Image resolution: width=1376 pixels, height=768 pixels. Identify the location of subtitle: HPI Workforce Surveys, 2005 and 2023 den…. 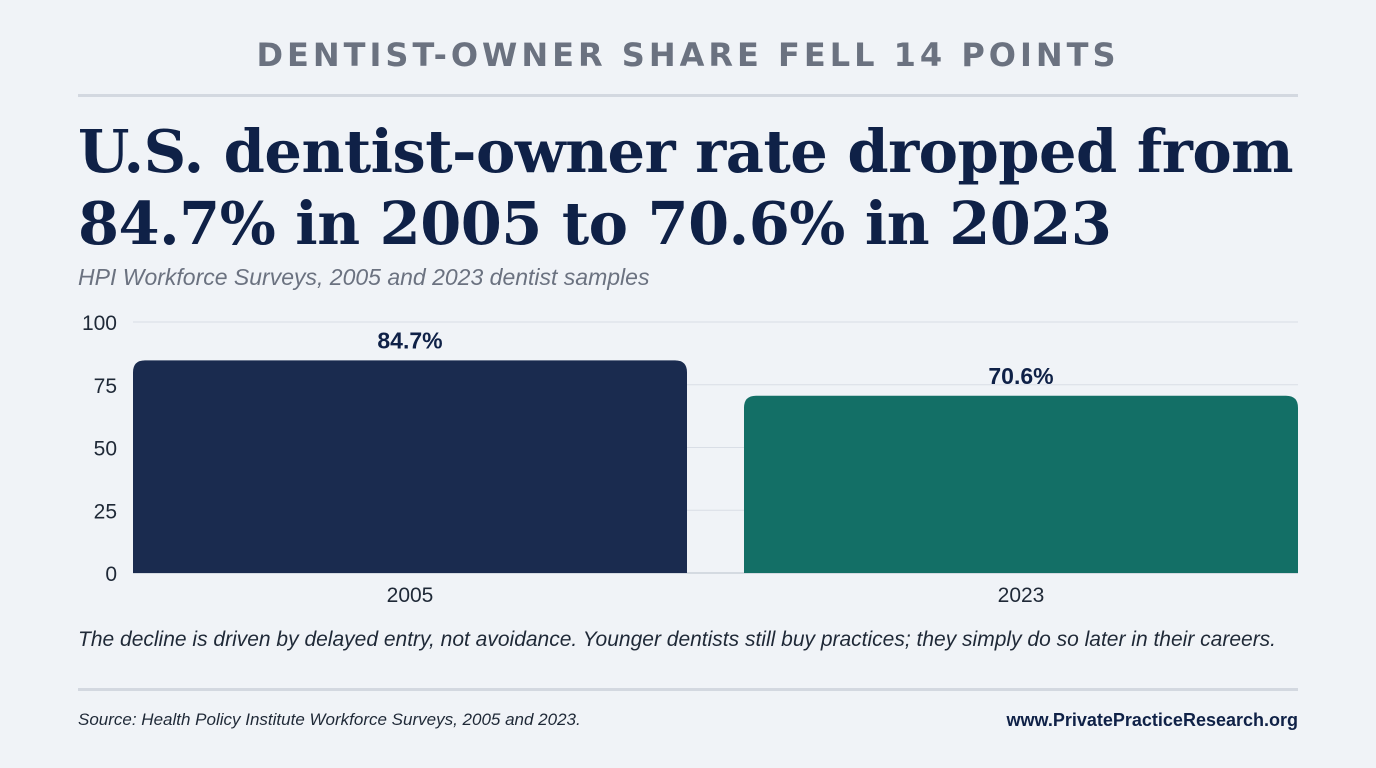
(364, 277).